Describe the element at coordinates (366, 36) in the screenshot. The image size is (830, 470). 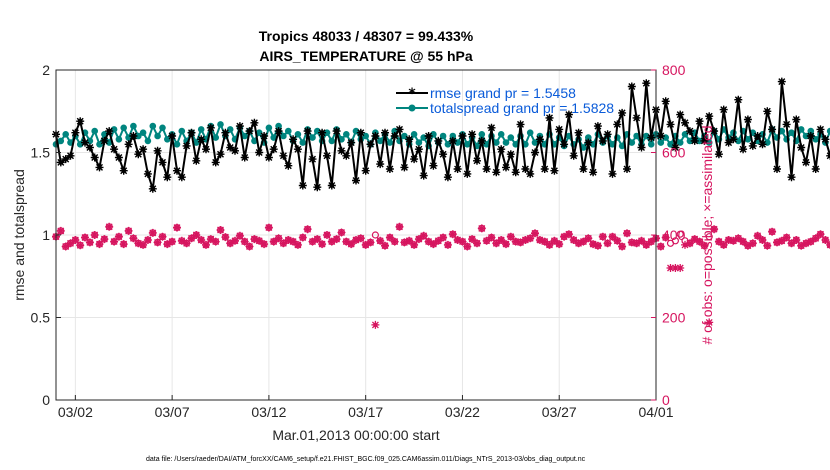
I see `chart-title-line1: Tropics 48033 / 48307 = 99.433%` at that location.